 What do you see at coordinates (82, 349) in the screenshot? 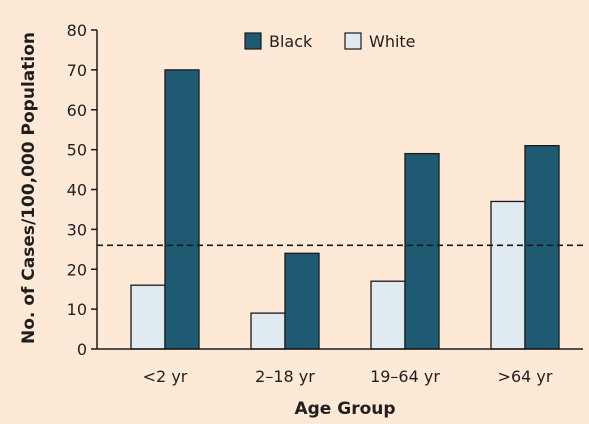
I see `y-tick-label: 0` at bounding box center [82, 349].